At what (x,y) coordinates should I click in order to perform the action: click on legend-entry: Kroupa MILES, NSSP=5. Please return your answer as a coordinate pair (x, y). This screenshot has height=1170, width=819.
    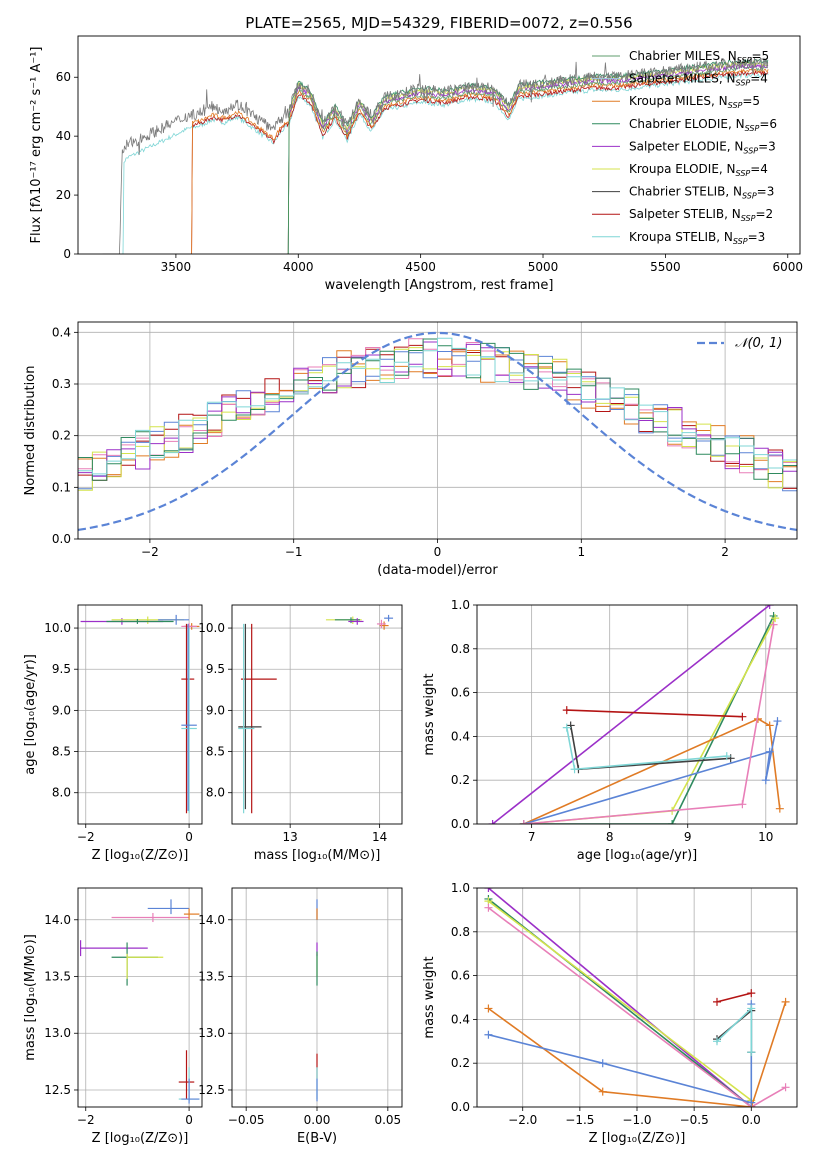
    Looking at the image, I should click on (676, 102).